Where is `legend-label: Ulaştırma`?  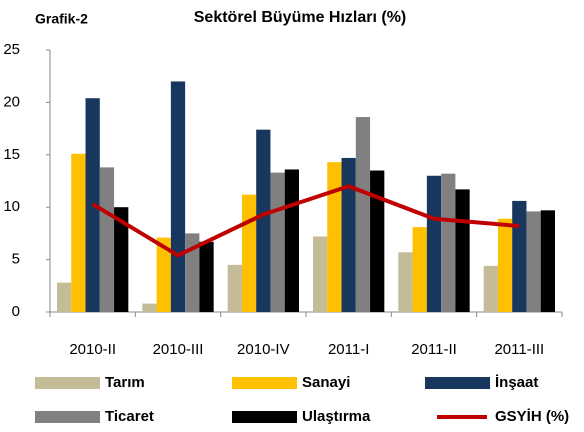 legend-label: Ulaştırma is located at coordinates (336, 416).